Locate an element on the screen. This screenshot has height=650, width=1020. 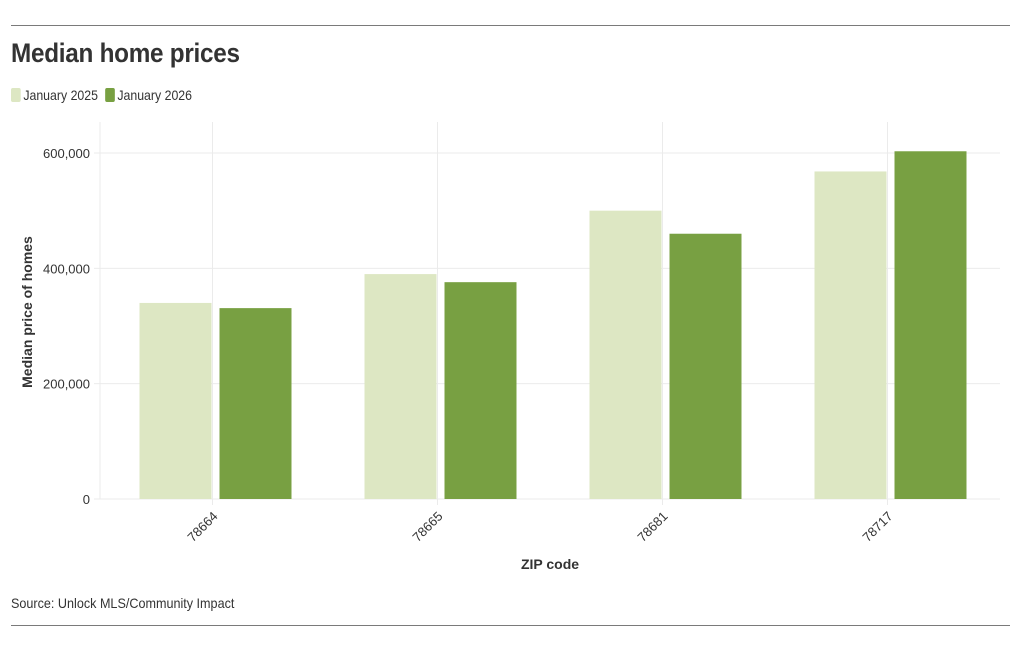
legend-item-jan-2026: January 2026 is located at coordinates (148, 95).